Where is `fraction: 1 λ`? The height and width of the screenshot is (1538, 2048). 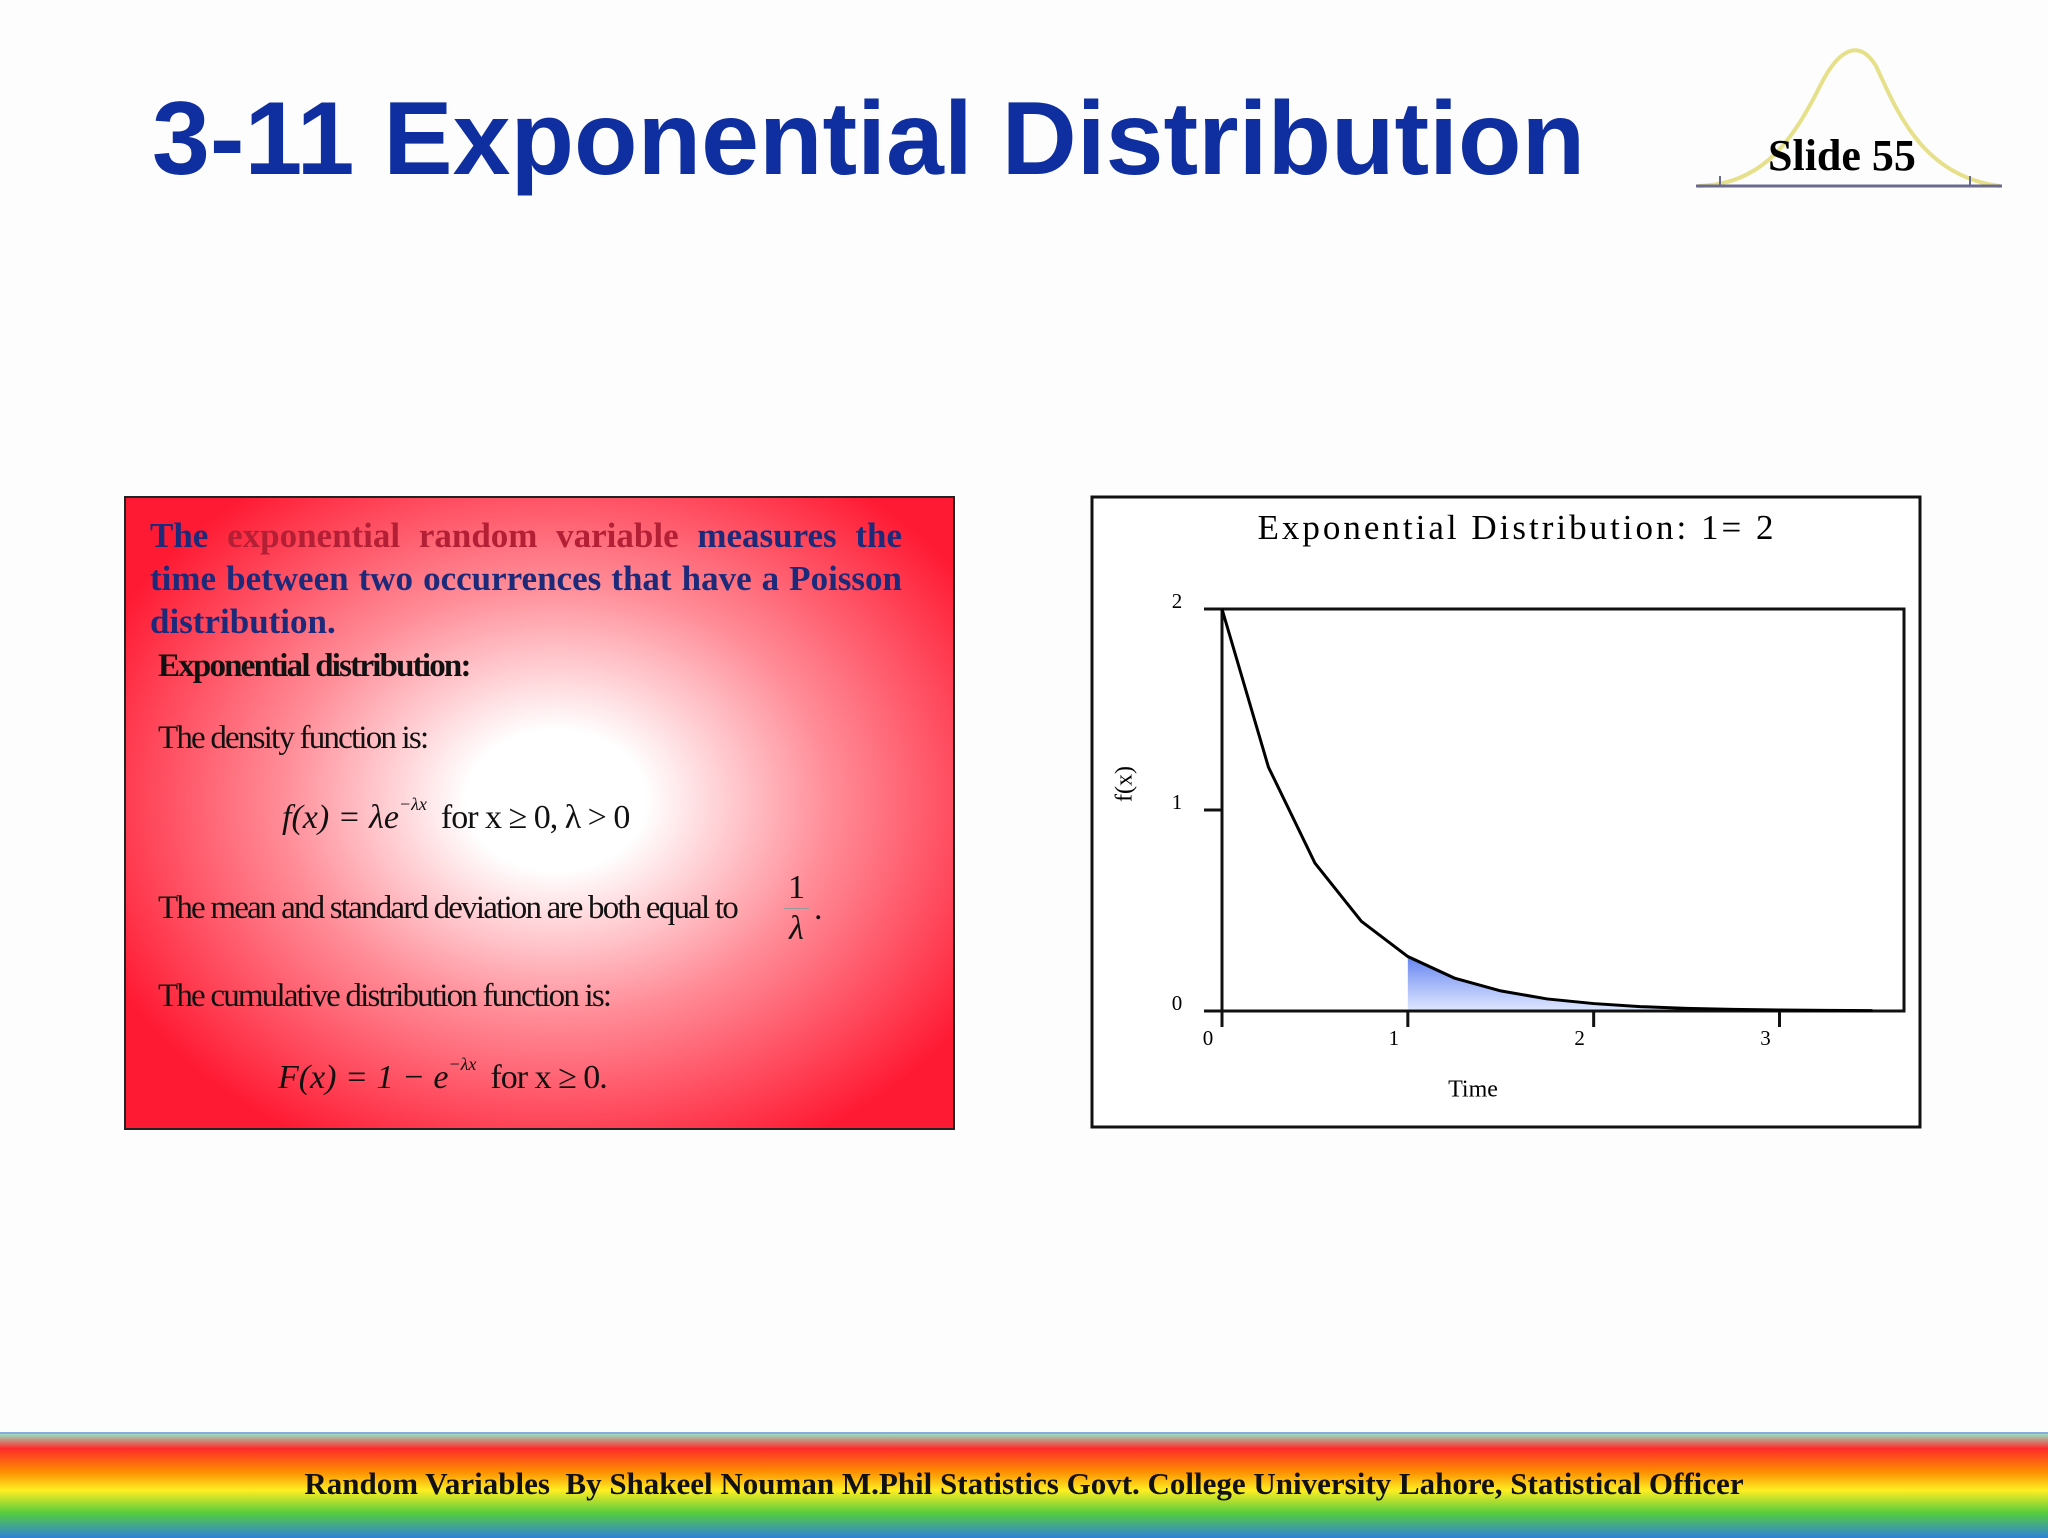
fraction: 1 λ is located at coordinates (796, 908).